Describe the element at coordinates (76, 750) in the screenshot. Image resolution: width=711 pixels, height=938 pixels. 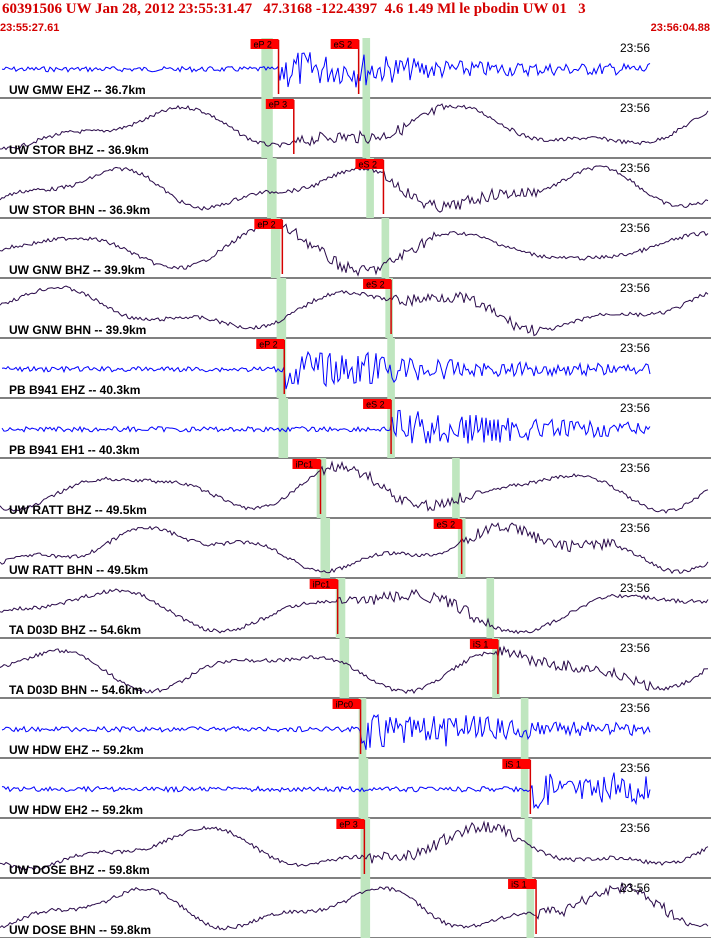
I see `station-label: UW HDW EHZ -- 59.2km` at that location.